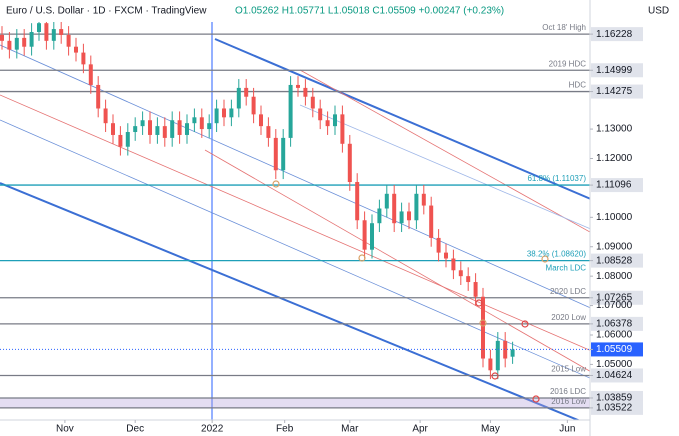 The width and height of the screenshot is (679, 436). What do you see at coordinates (350, 429) in the screenshot?
I see `x-tick-label: Mar` at bounding box center [350, 429].